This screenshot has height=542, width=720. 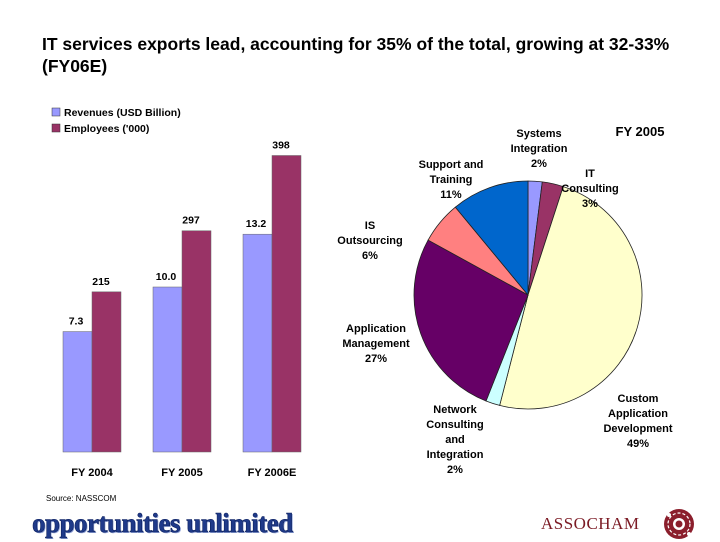 What do you see at coordinates (590, 523) in the screenshot?
I see `brand-name: ASSOCHAM` at bounding box center [590, 523].